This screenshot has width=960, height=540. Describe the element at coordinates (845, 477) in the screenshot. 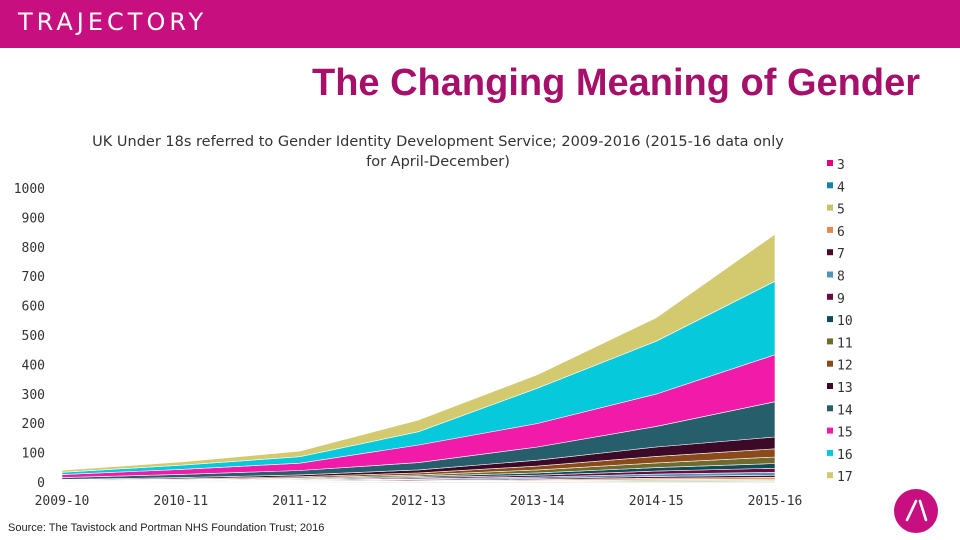

I see `legend-label-17: 17` at that location.